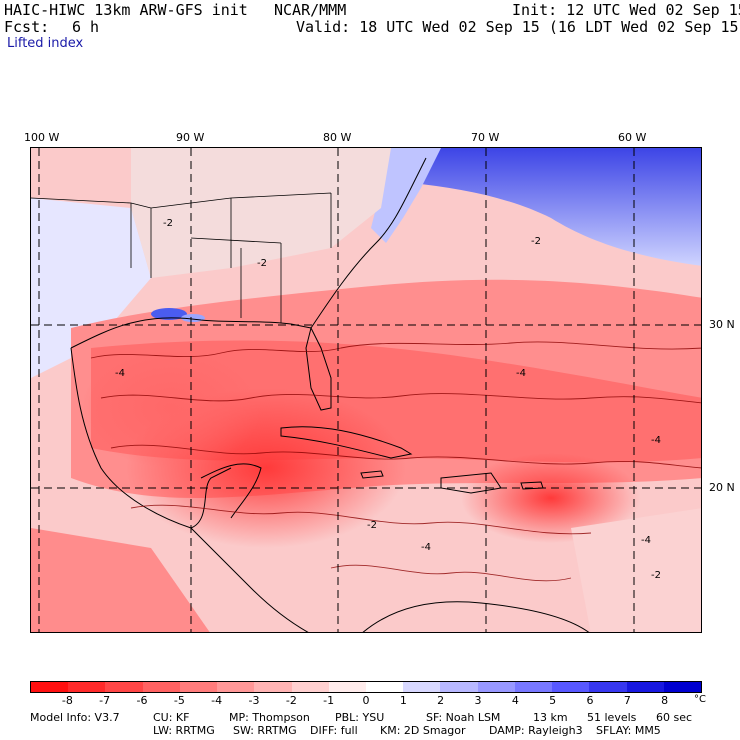  Describe the element at coordinates (337, 137) in the screenshot. I see `lon-label-80w: 80 W` at that location.